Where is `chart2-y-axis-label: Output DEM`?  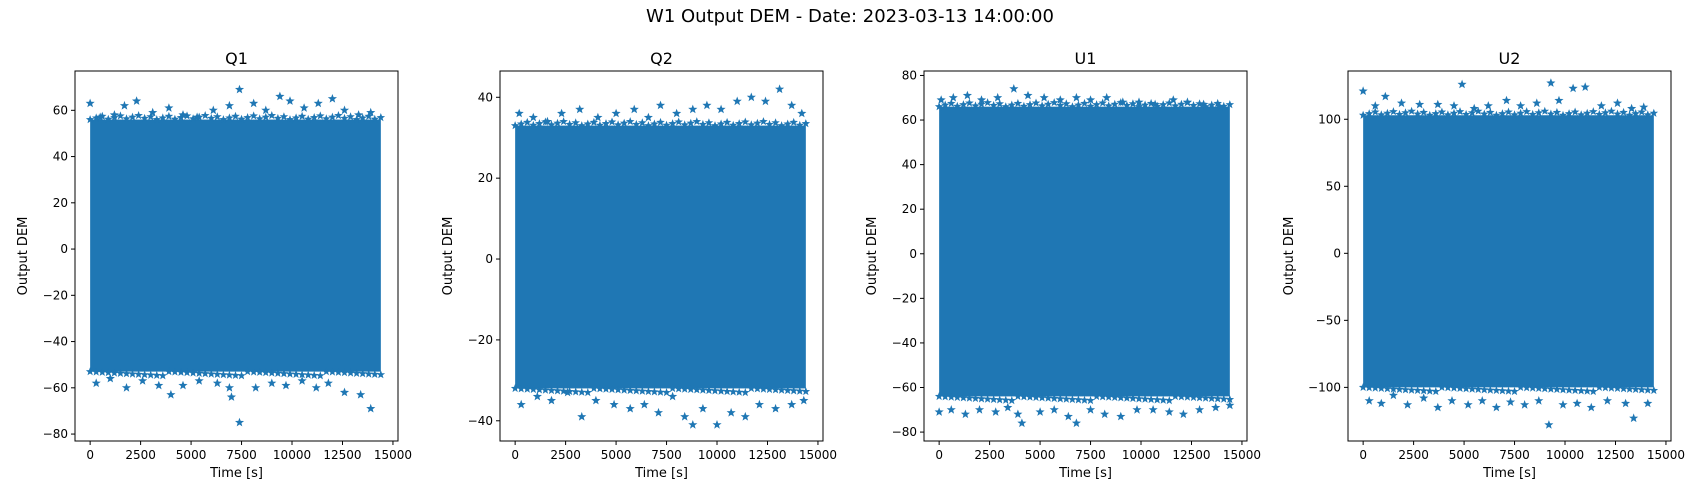 chart2-y-axis-label: Output DEM is located at coordinates (448, 256).